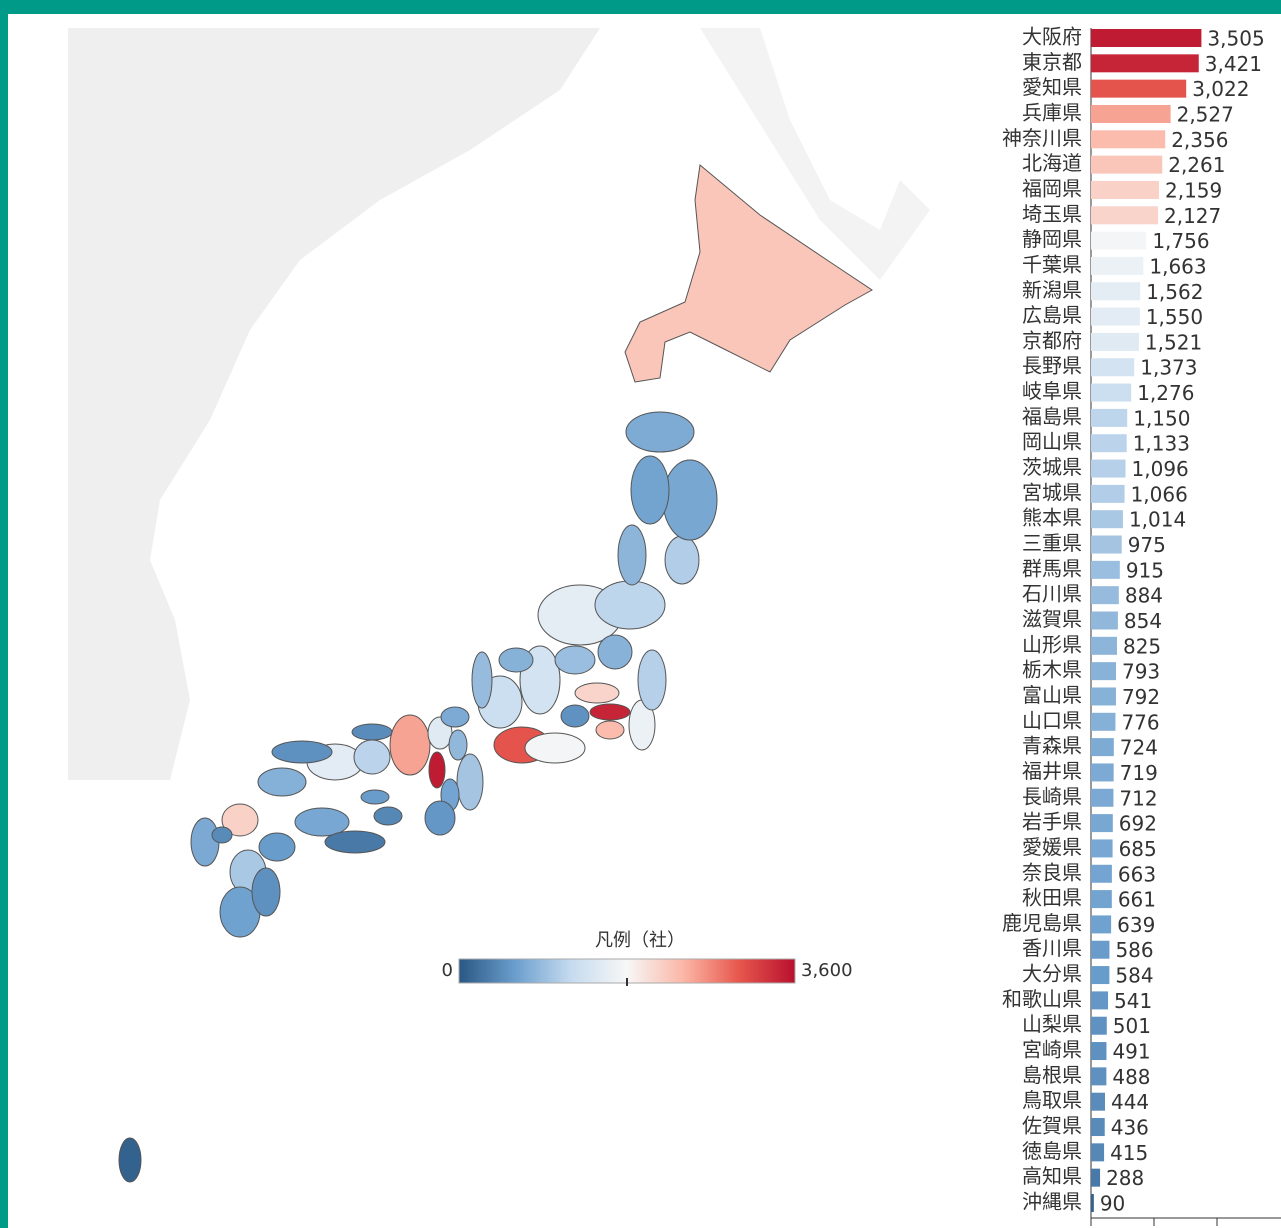 The height and width of the screenshot is (1228, 1281). I want to click on category-label: 広島県, so click(1052, 315).